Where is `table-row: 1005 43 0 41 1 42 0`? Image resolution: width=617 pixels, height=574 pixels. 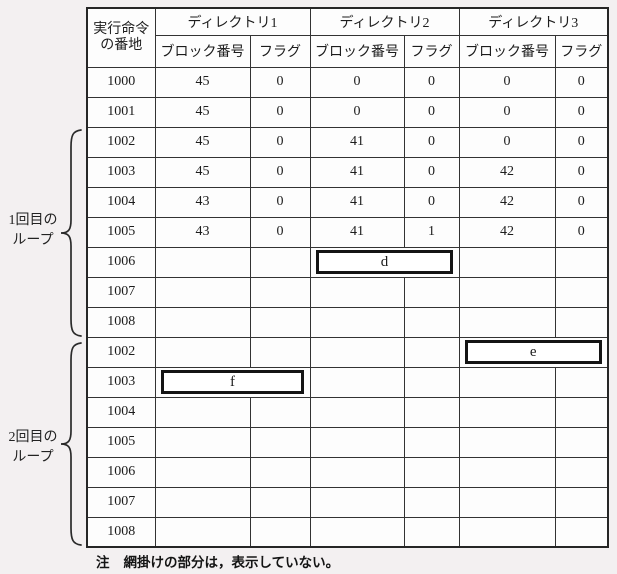
table-row: 1005 43 0 41 1 42 0 is located at coordinates (347, 232).